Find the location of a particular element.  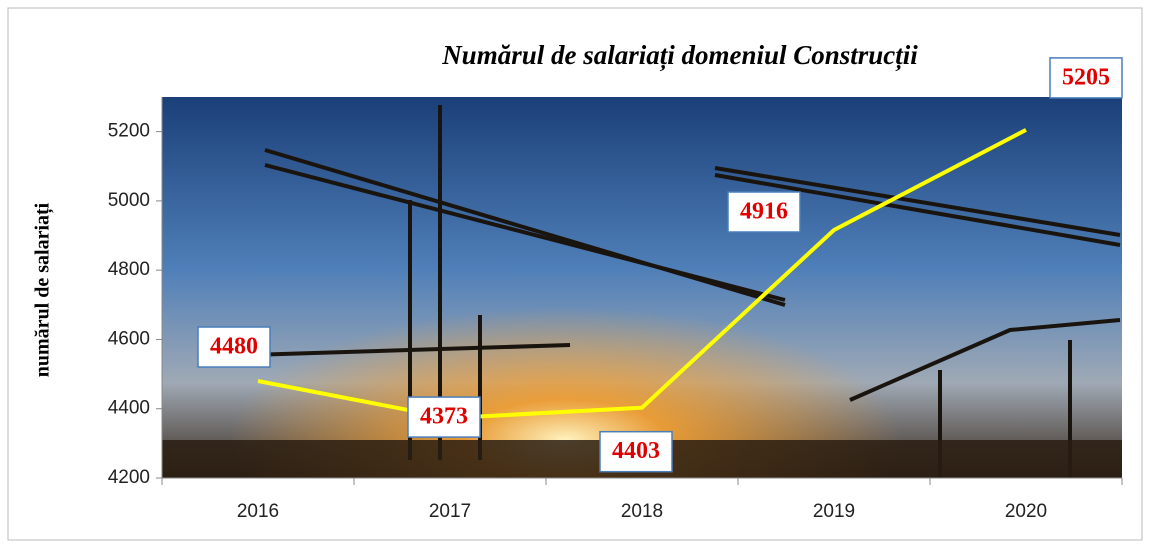

x-tick-label: 2016 is located at coordinates (258, 511).